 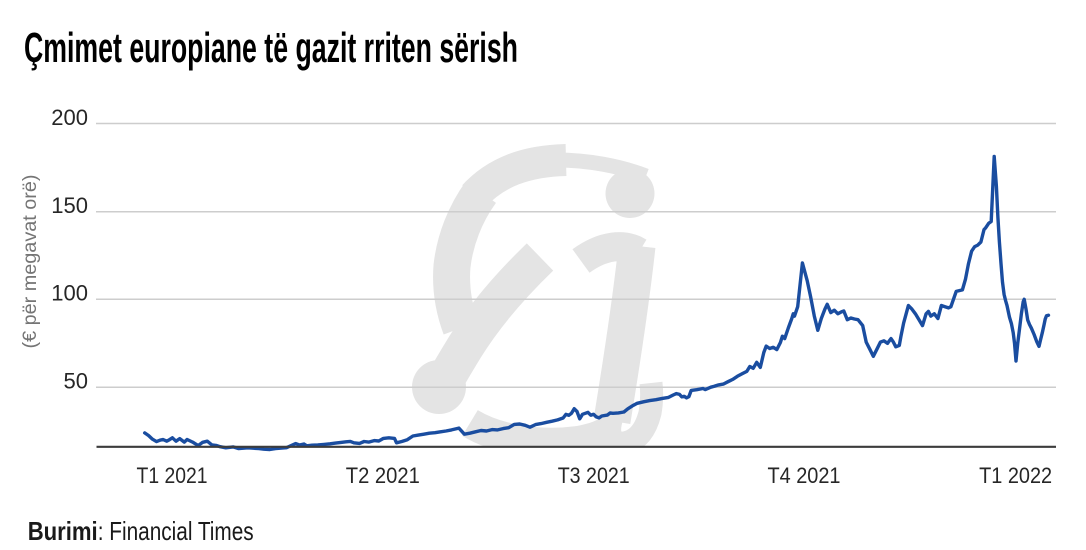 What do you see at coordinates (594, 475) in the screenshot?
I see `svg-text: T3 2021` at bounding box center [594, 475].